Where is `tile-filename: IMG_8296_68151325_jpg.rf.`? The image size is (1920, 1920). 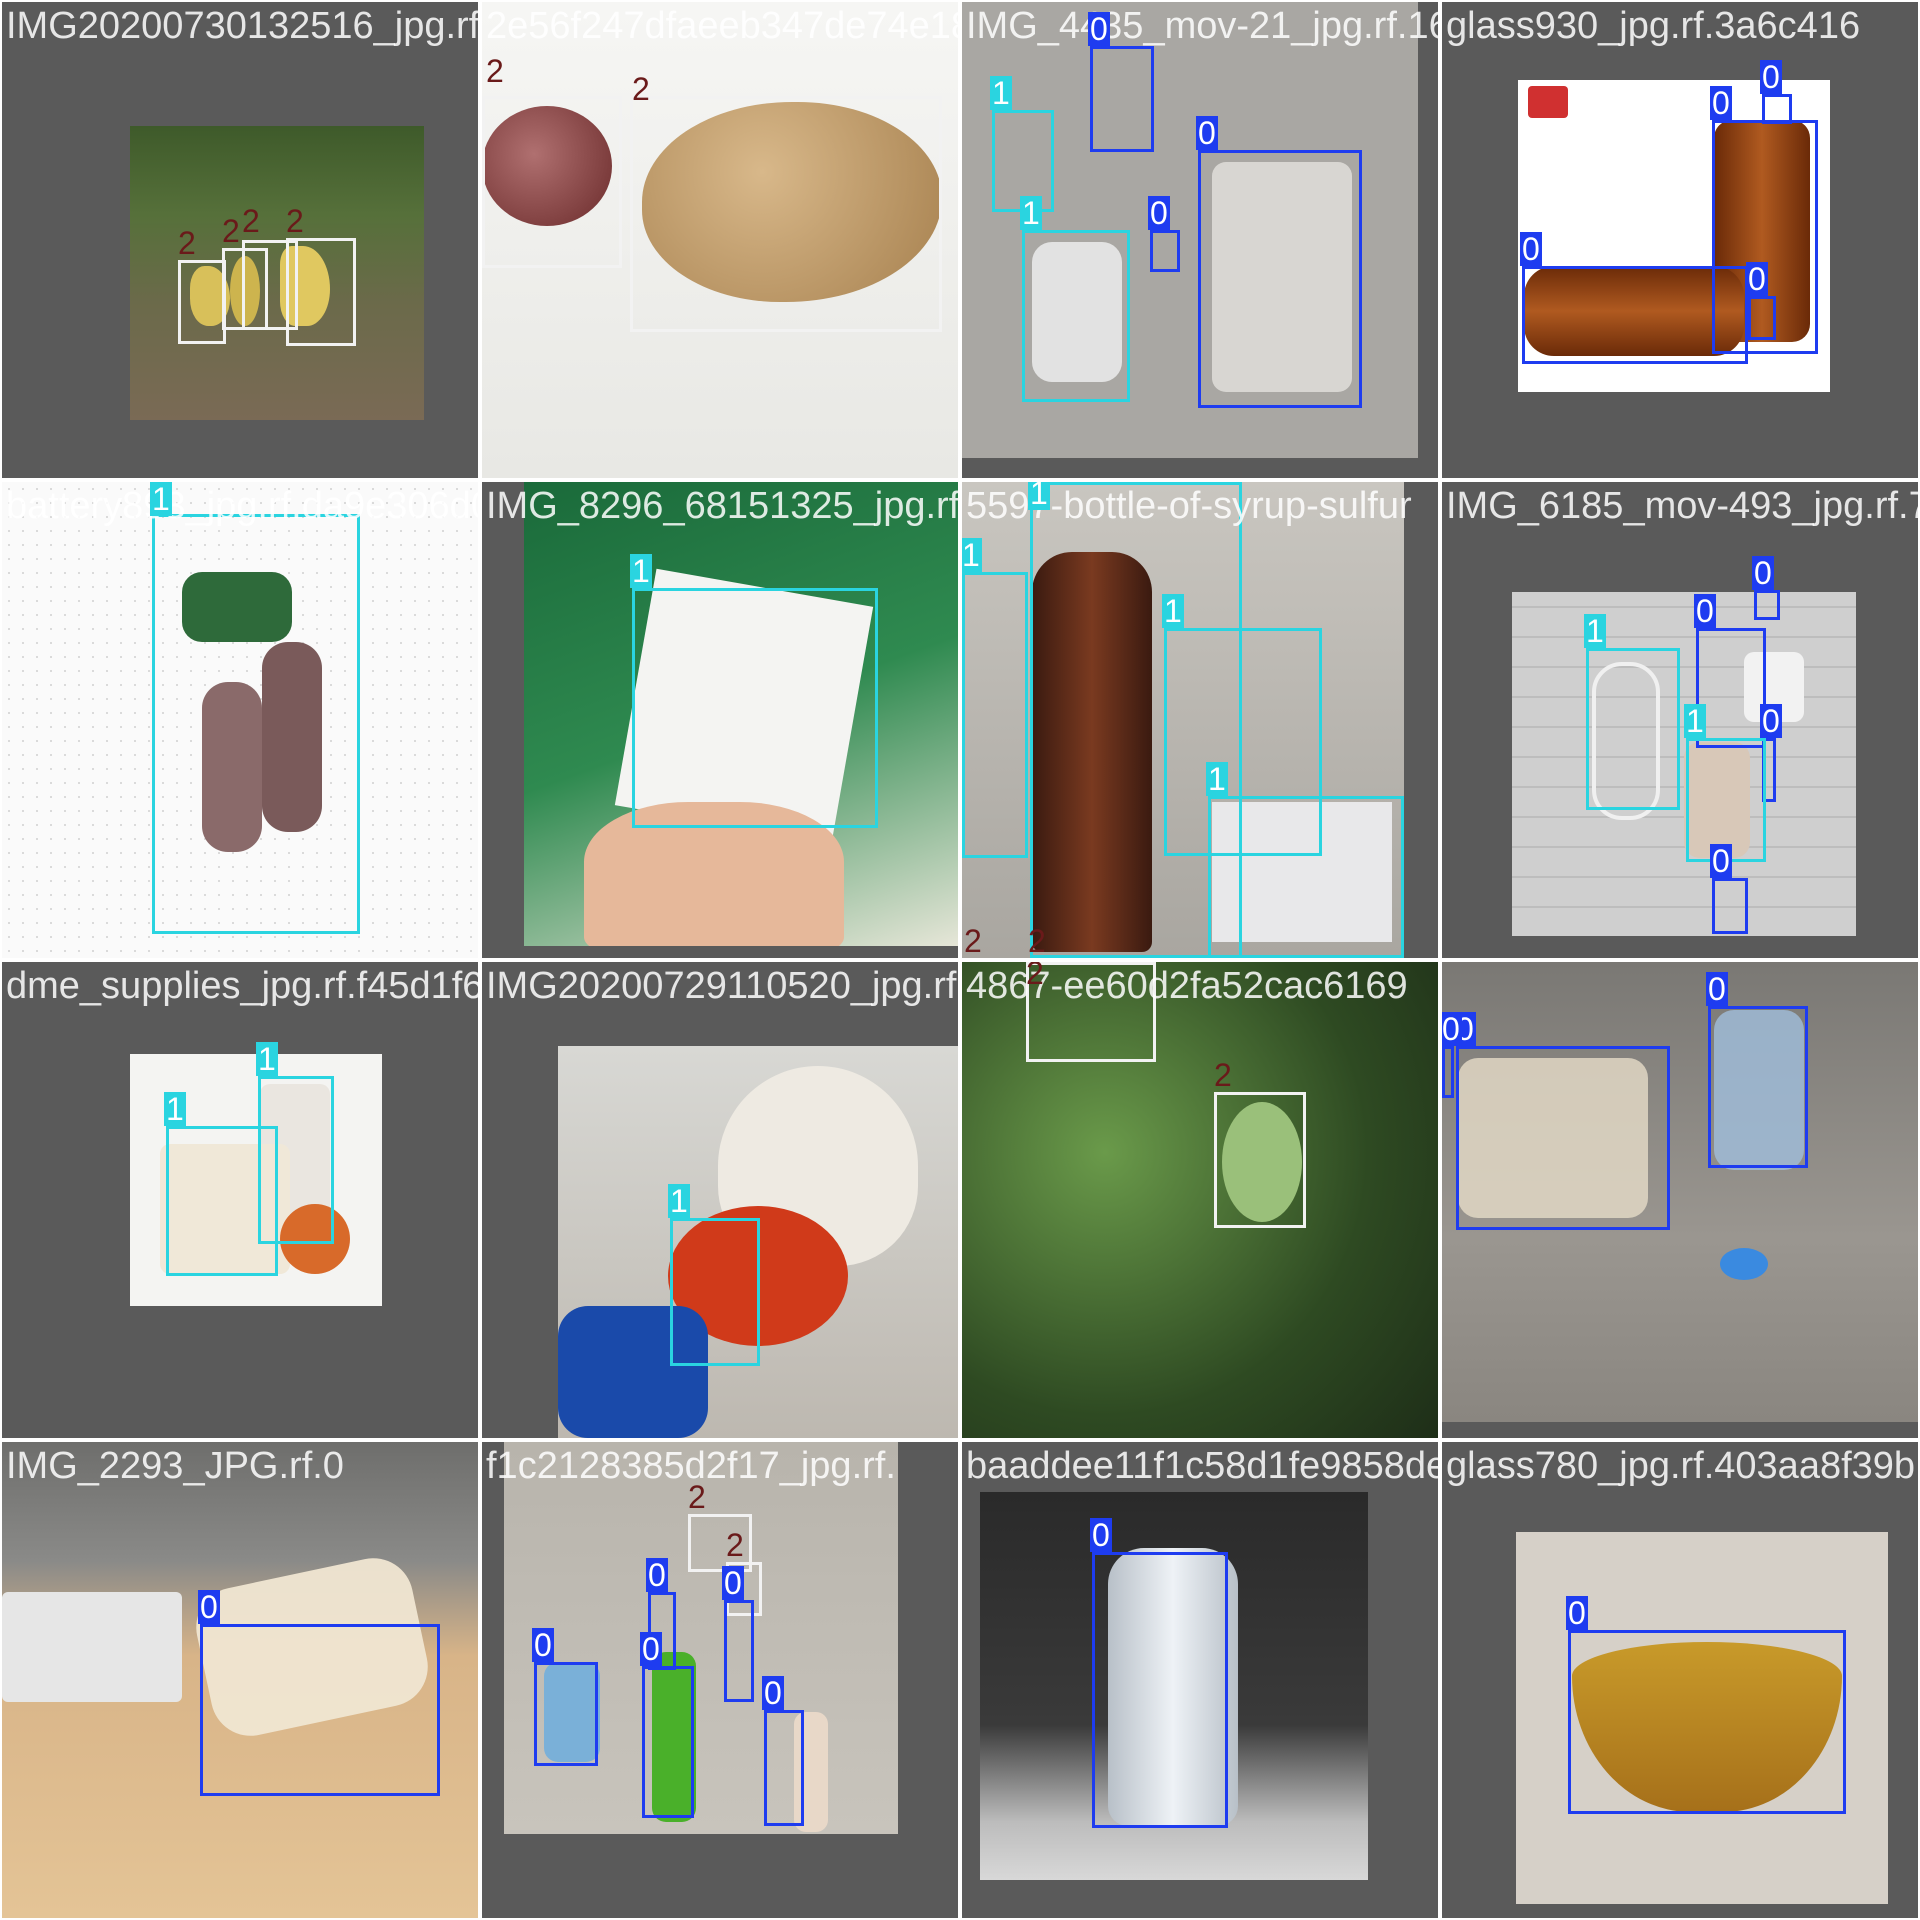 tile-filename: IMG_8296_68151325_jpg.rf. is located at coordinates (722, 506).